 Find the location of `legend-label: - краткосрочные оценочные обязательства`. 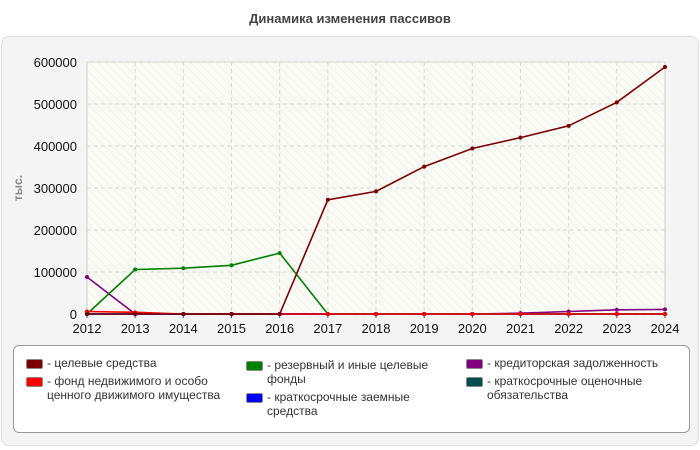

legend-label: - краткосрочные оценочные обязательства is located at coordinates (565, 388).